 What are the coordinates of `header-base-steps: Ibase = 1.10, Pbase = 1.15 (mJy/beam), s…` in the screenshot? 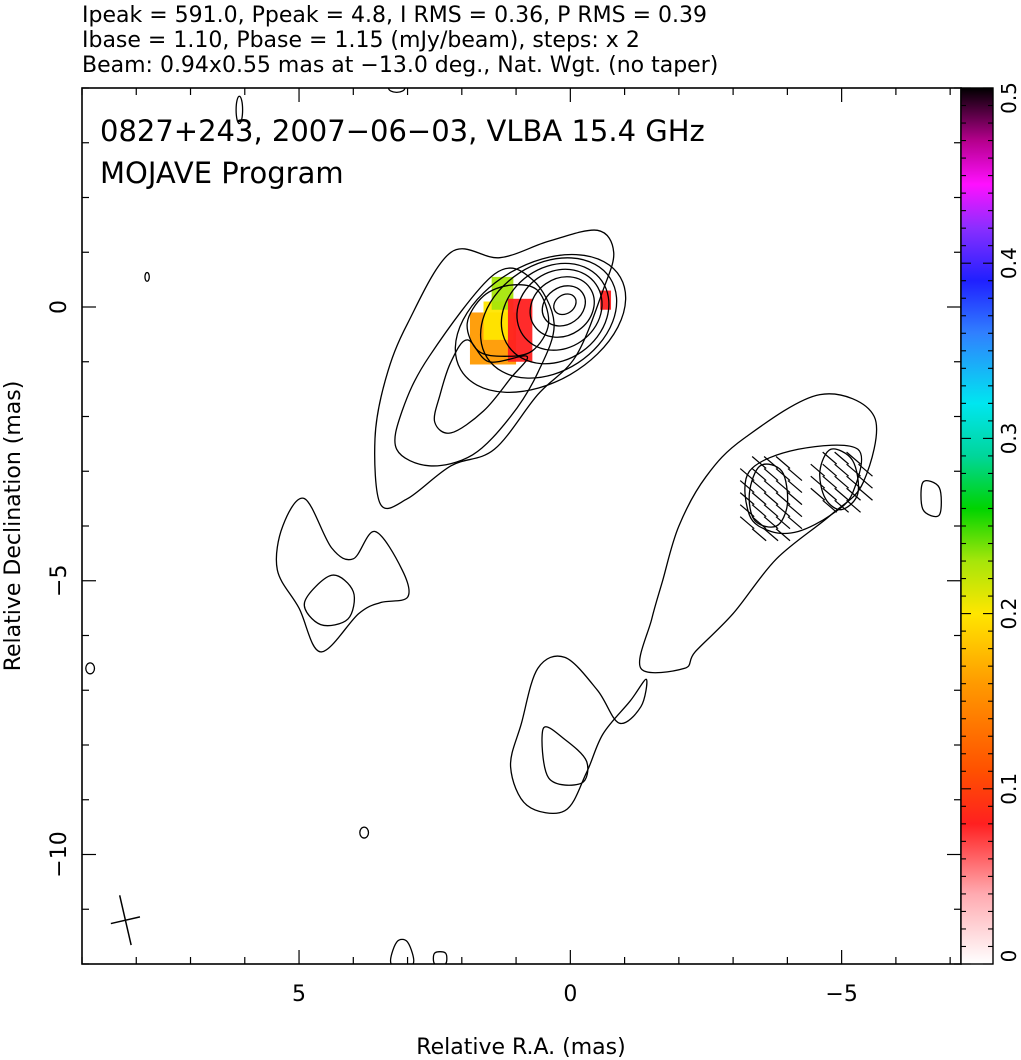 It's located at (361, 40).